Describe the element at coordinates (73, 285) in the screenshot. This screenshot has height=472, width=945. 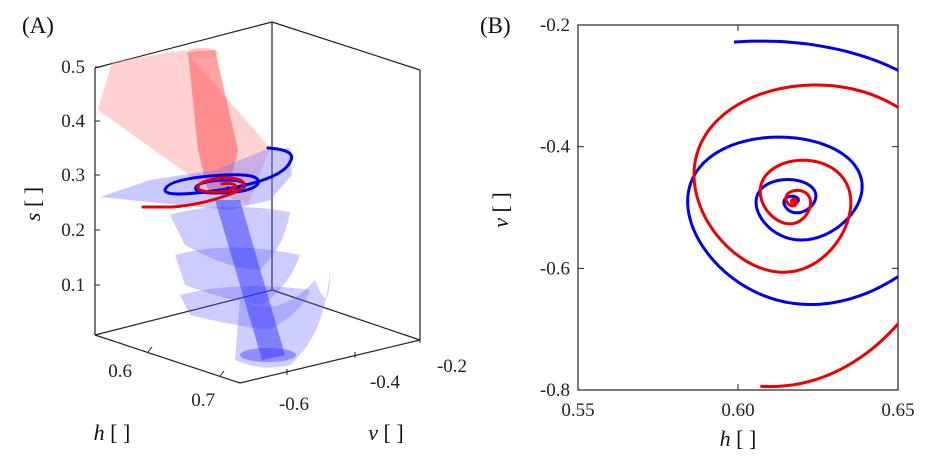
I see `s-tick-label: 0.1` at that location.